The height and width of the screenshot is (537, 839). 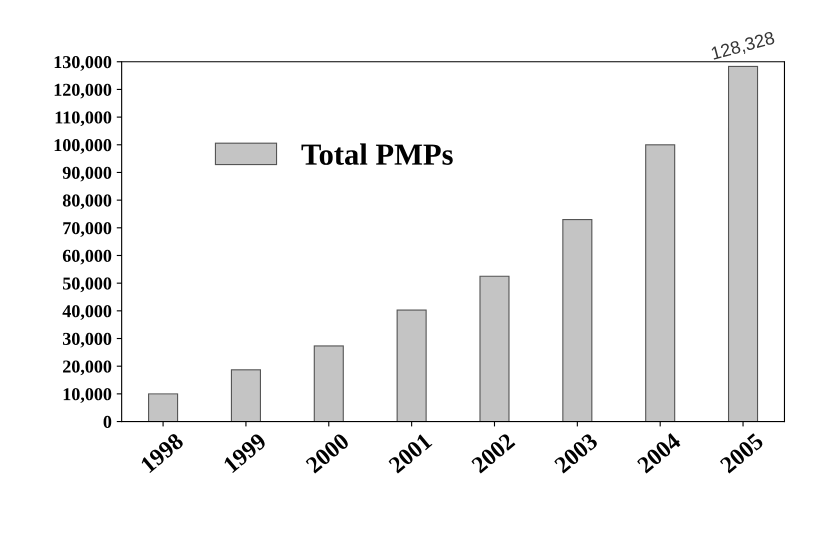 I want to click on x-tick-label: 1998, so click(x=162, y=453).